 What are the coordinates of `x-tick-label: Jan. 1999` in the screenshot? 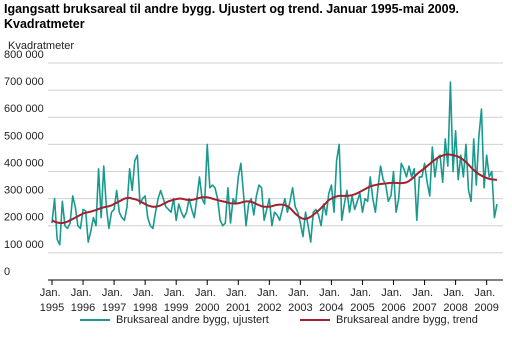 It's located at (176, 300).